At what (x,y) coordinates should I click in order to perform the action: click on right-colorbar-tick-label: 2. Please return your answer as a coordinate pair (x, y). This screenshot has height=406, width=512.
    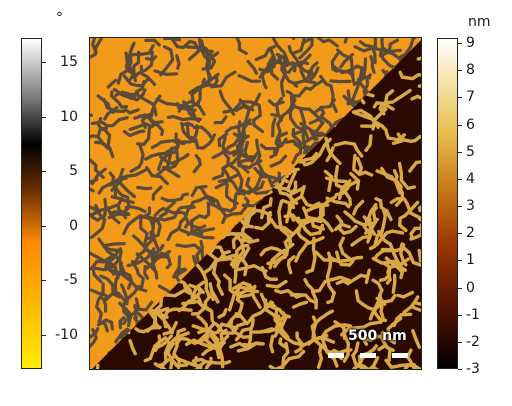
    Looking at the image, I should click on (470, 233).